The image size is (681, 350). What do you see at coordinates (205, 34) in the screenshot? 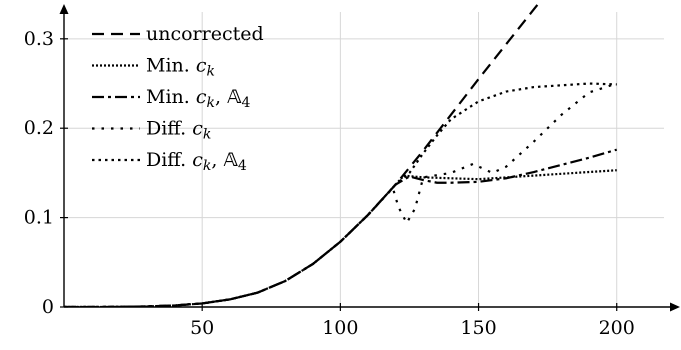
I see `legend-label-1: uncorrected` at bounding box center [205, 34].